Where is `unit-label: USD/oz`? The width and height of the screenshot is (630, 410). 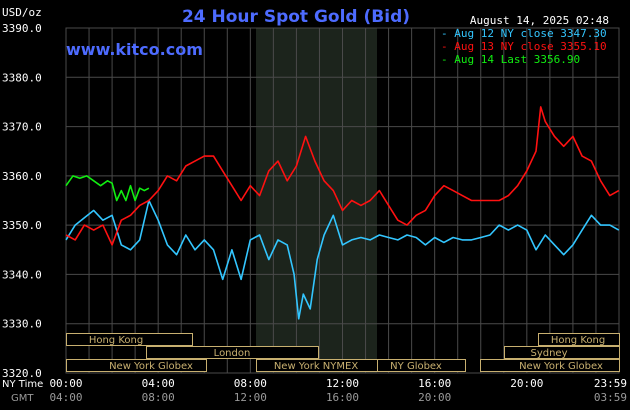
unit-label: USD/oz is located at coordinates (22, 12).